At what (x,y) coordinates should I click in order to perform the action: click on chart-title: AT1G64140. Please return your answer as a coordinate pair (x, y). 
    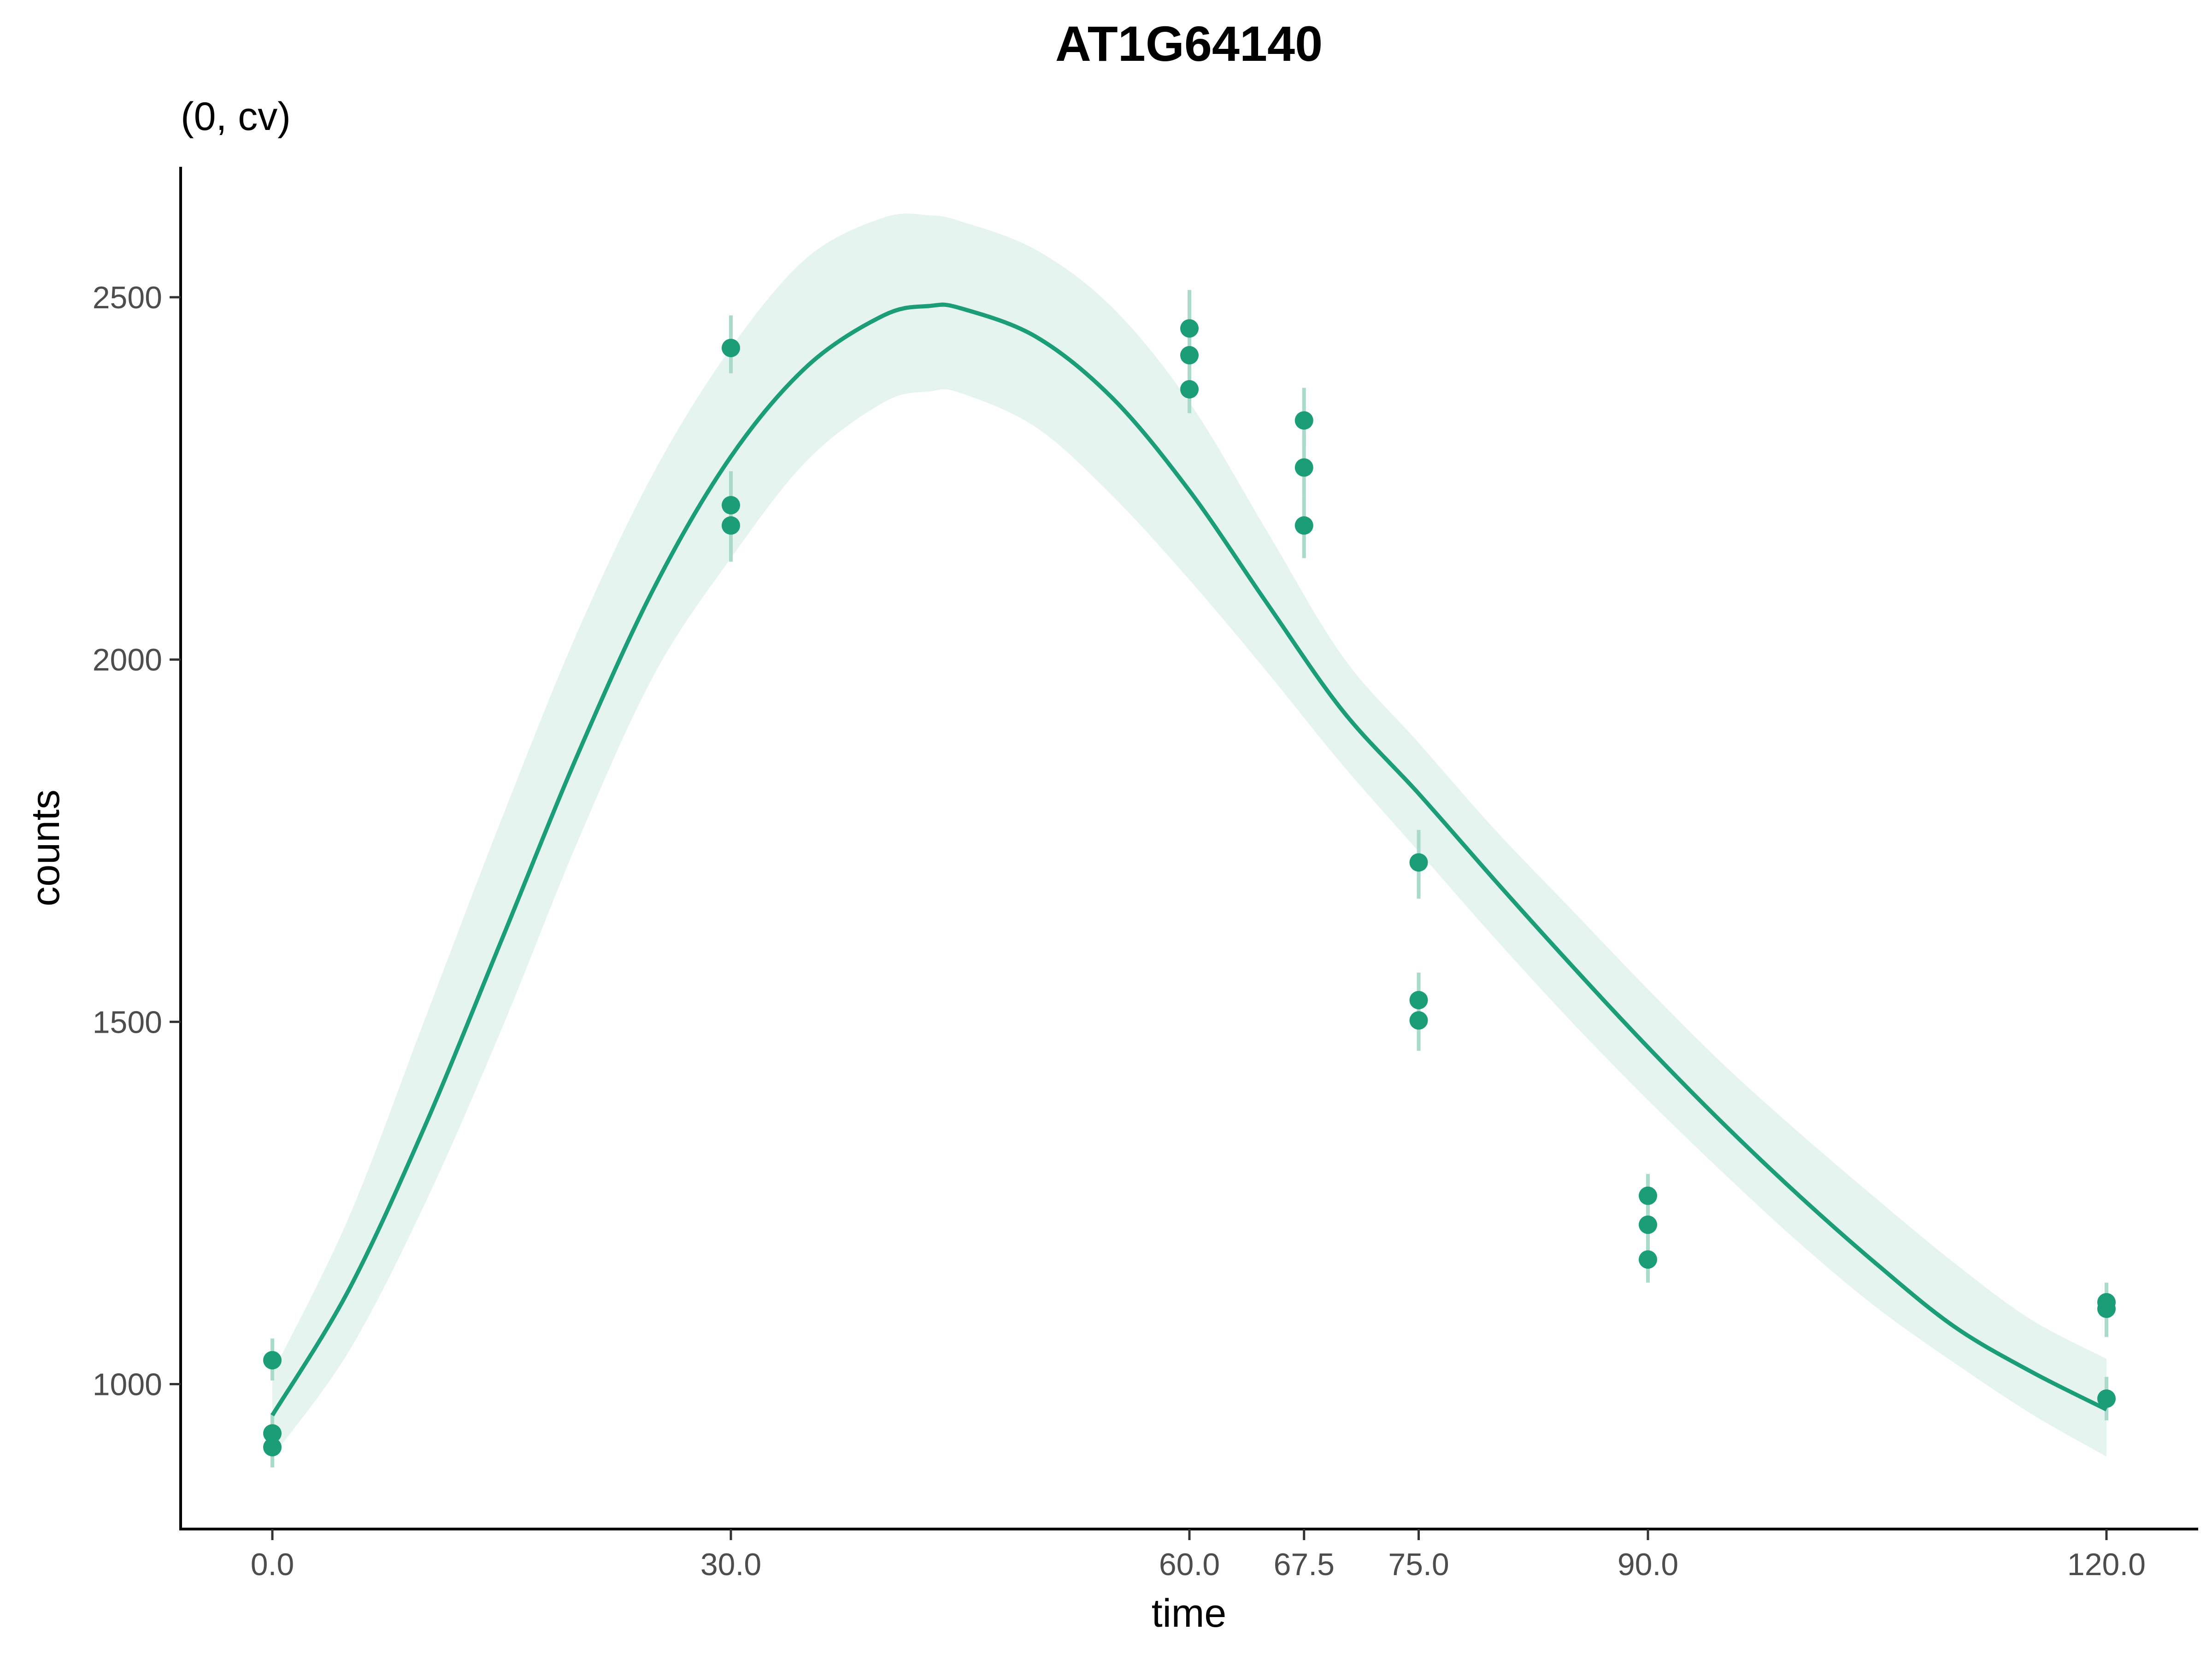
    Looking at the image, I should click on (1189, 43).